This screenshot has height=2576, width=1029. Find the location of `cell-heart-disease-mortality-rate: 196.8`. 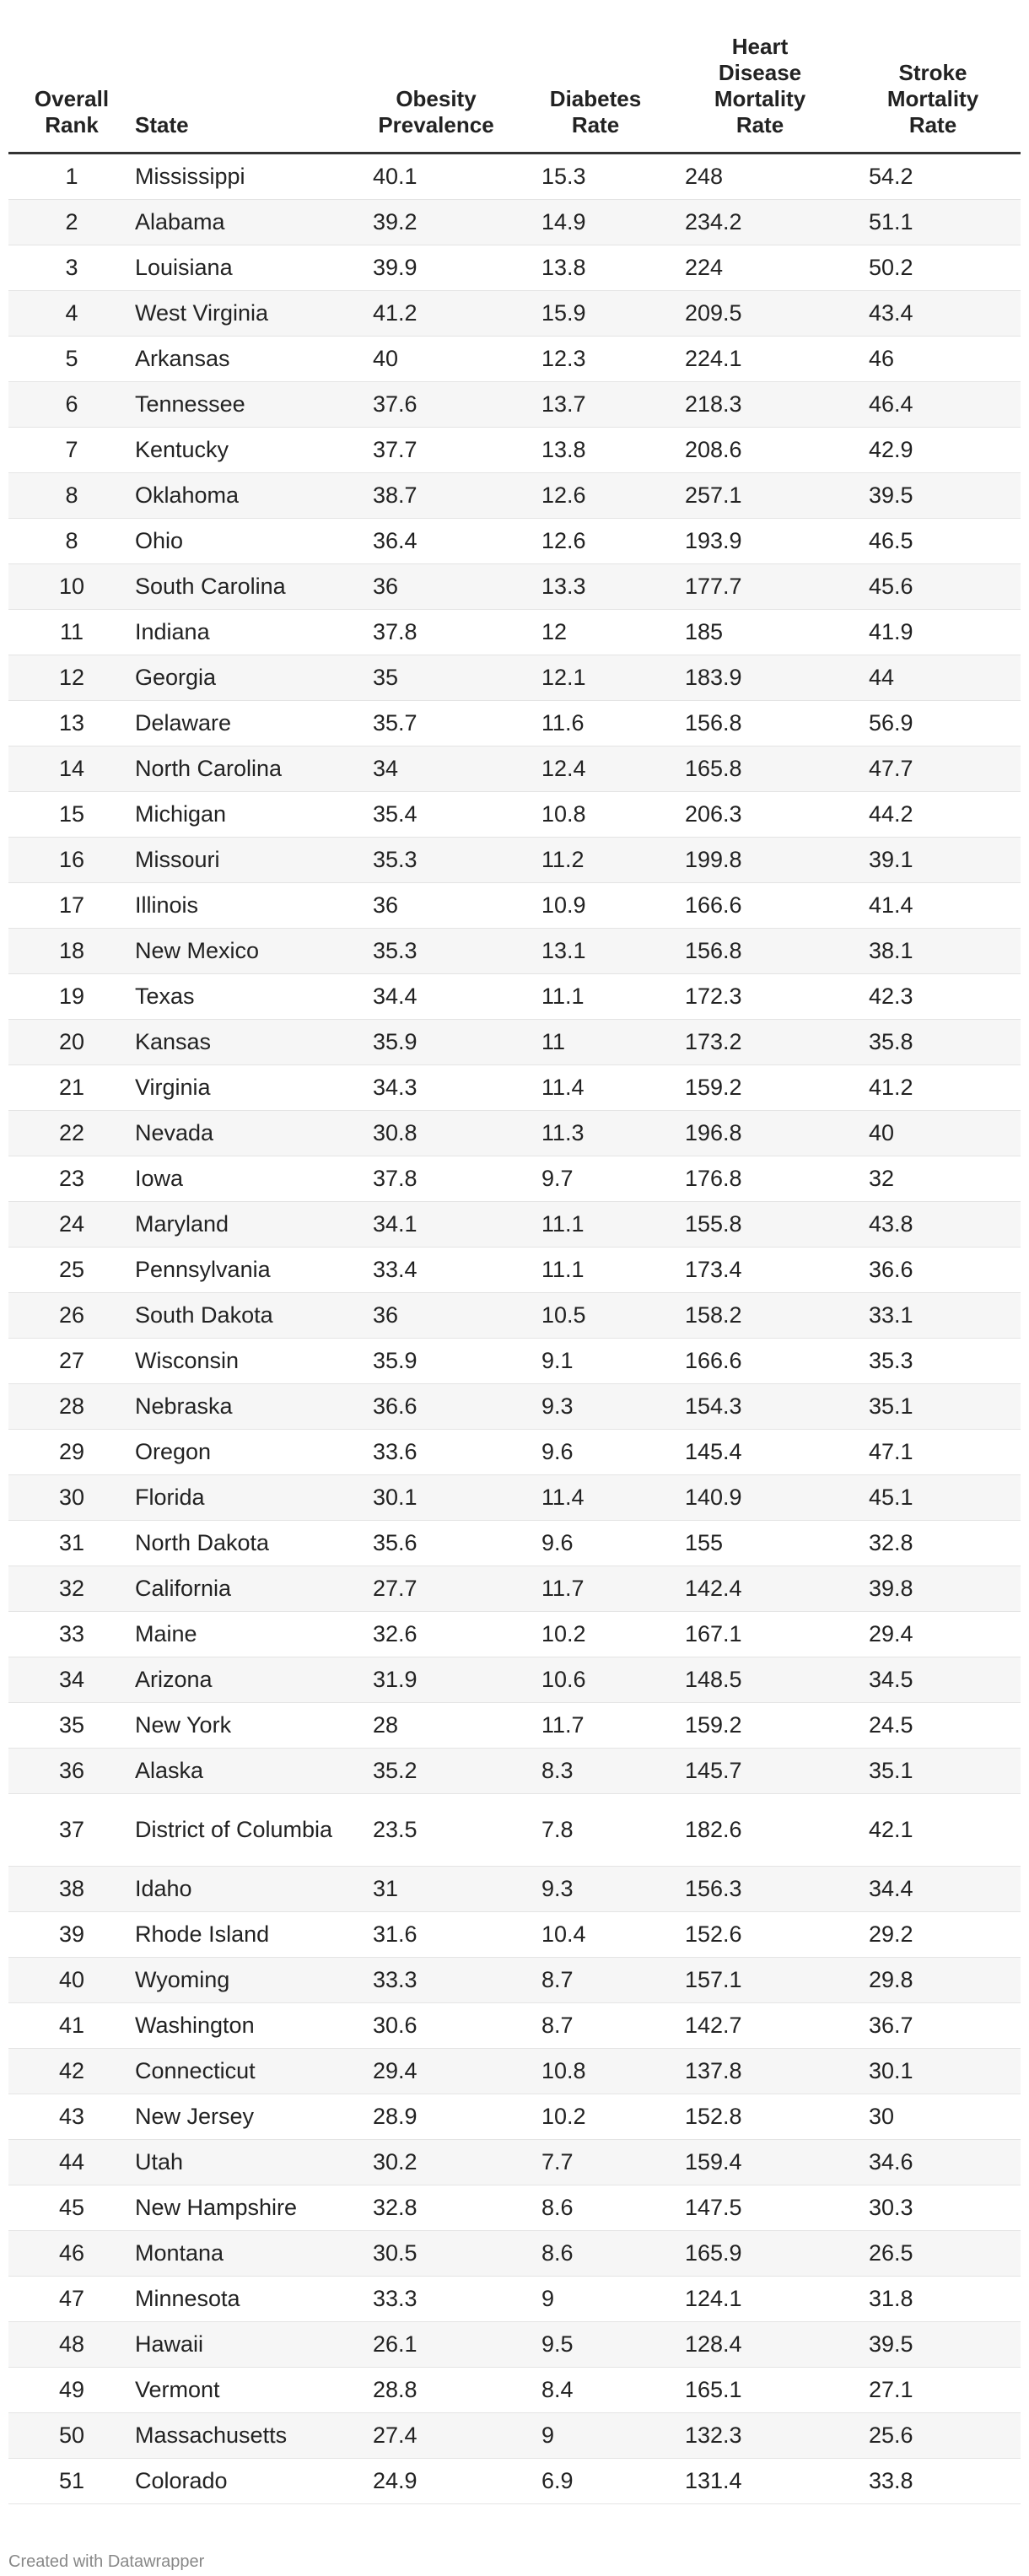

cell-heart-disease-mortality-rate: 196.8 is located at coordinates (760, 1133).